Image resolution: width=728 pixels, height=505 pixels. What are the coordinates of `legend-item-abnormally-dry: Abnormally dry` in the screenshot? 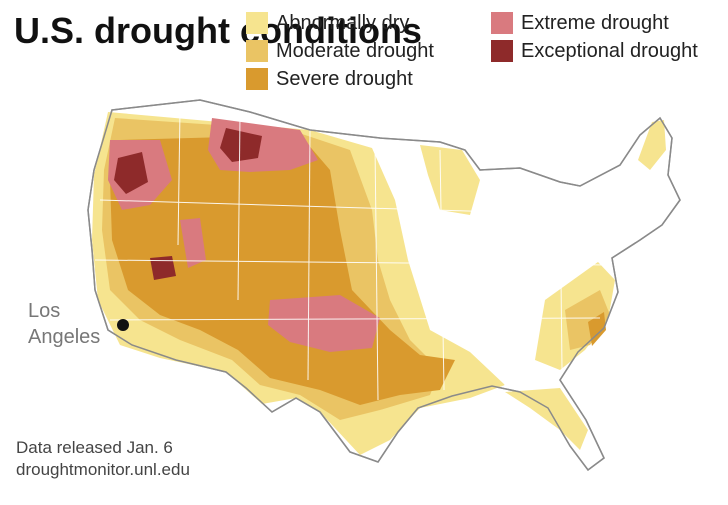 It's located at (368, 23).